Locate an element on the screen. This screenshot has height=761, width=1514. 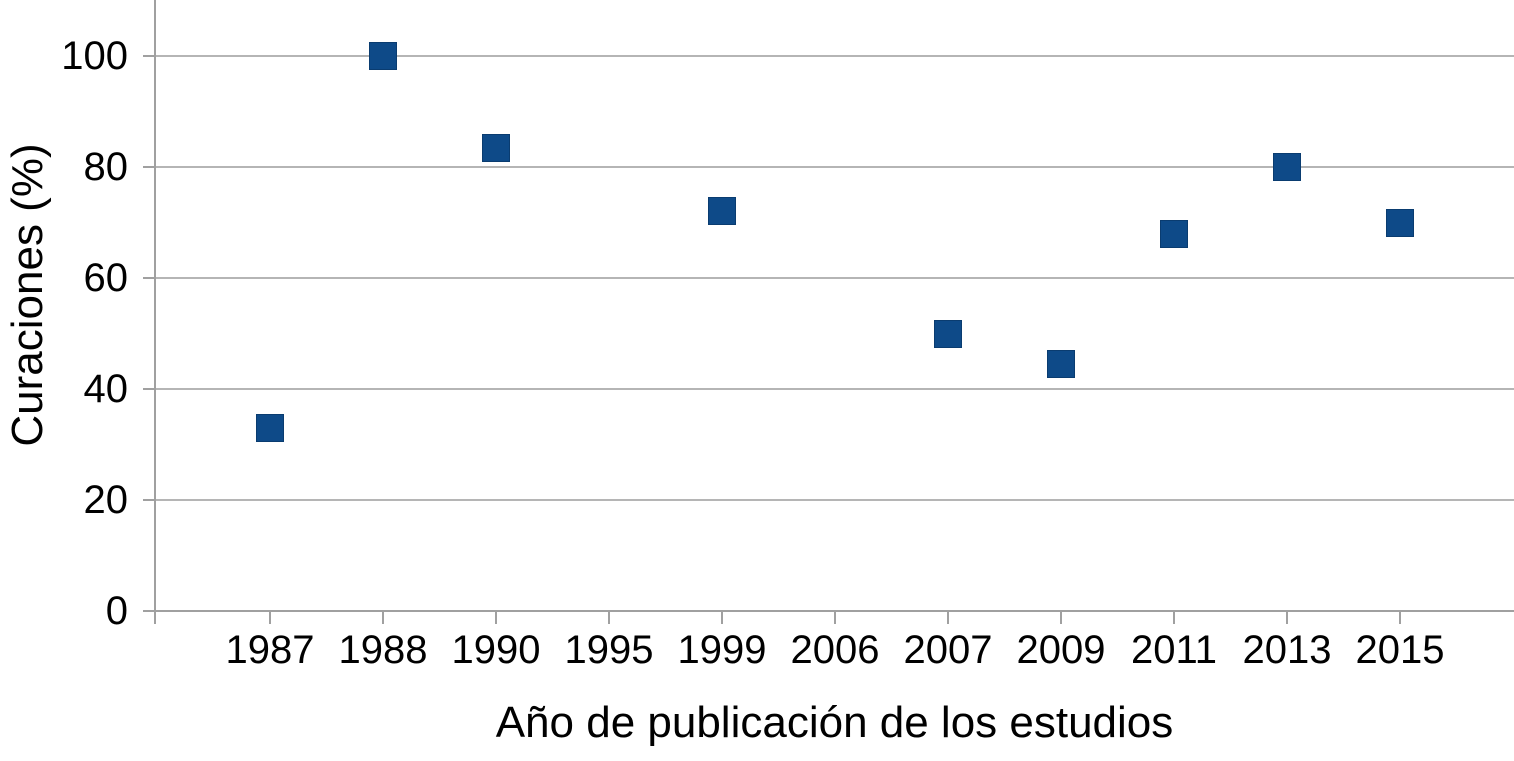
x-tick-label: 1995 is located at coordinates (609, 650).